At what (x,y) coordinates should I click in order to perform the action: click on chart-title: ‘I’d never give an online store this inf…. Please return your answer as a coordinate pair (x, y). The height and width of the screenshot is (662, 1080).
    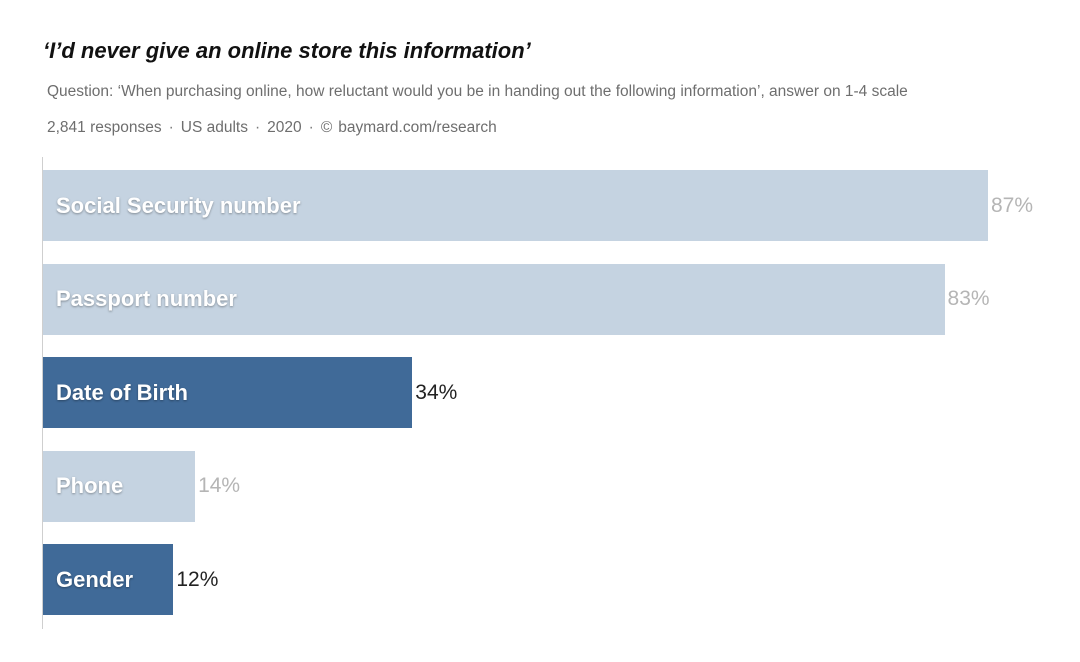
    Looking at the image, I should click on (287, 50).